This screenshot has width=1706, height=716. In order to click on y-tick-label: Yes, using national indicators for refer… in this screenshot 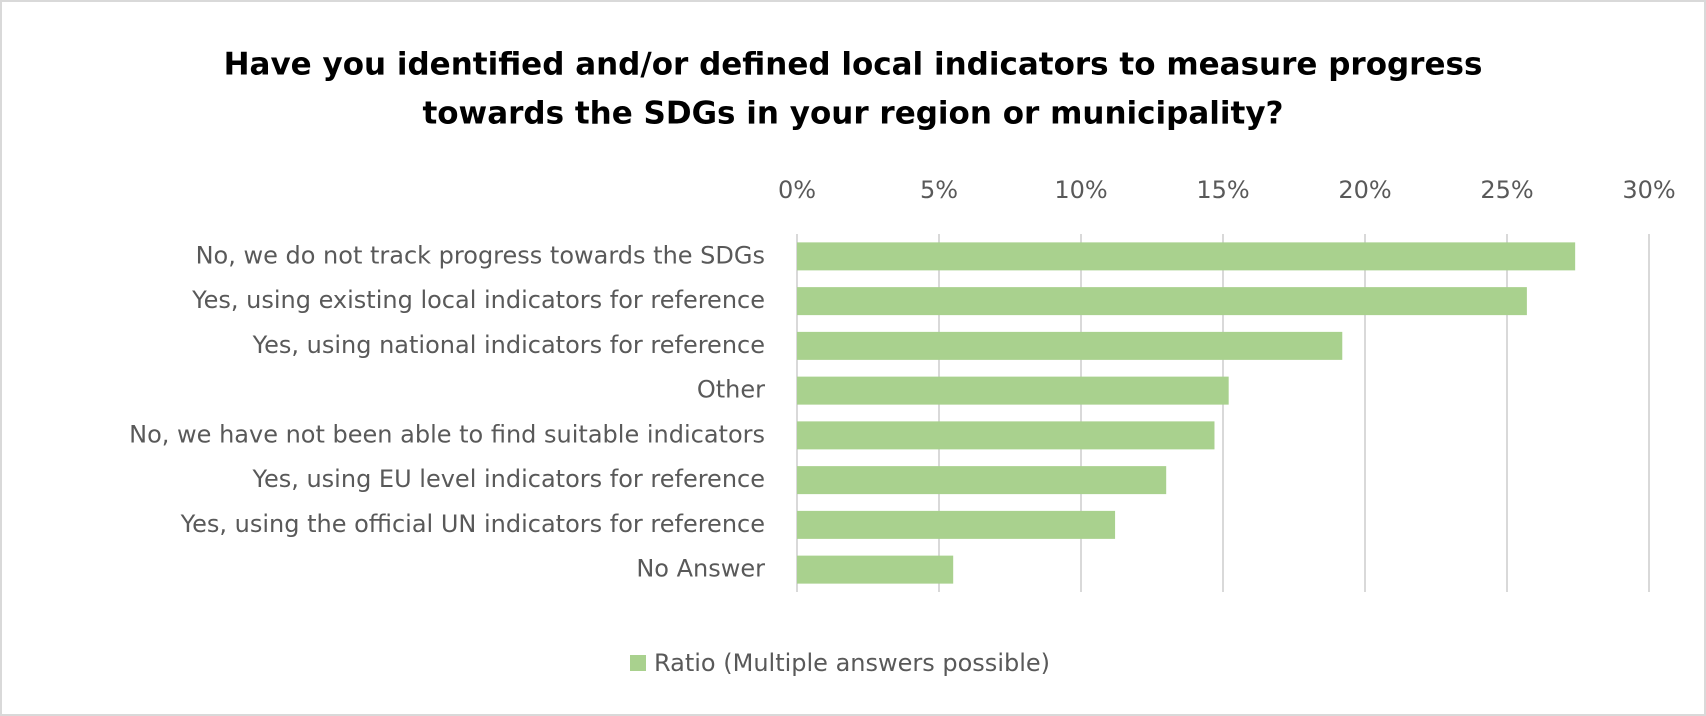, I will do `click(508, 345)`.